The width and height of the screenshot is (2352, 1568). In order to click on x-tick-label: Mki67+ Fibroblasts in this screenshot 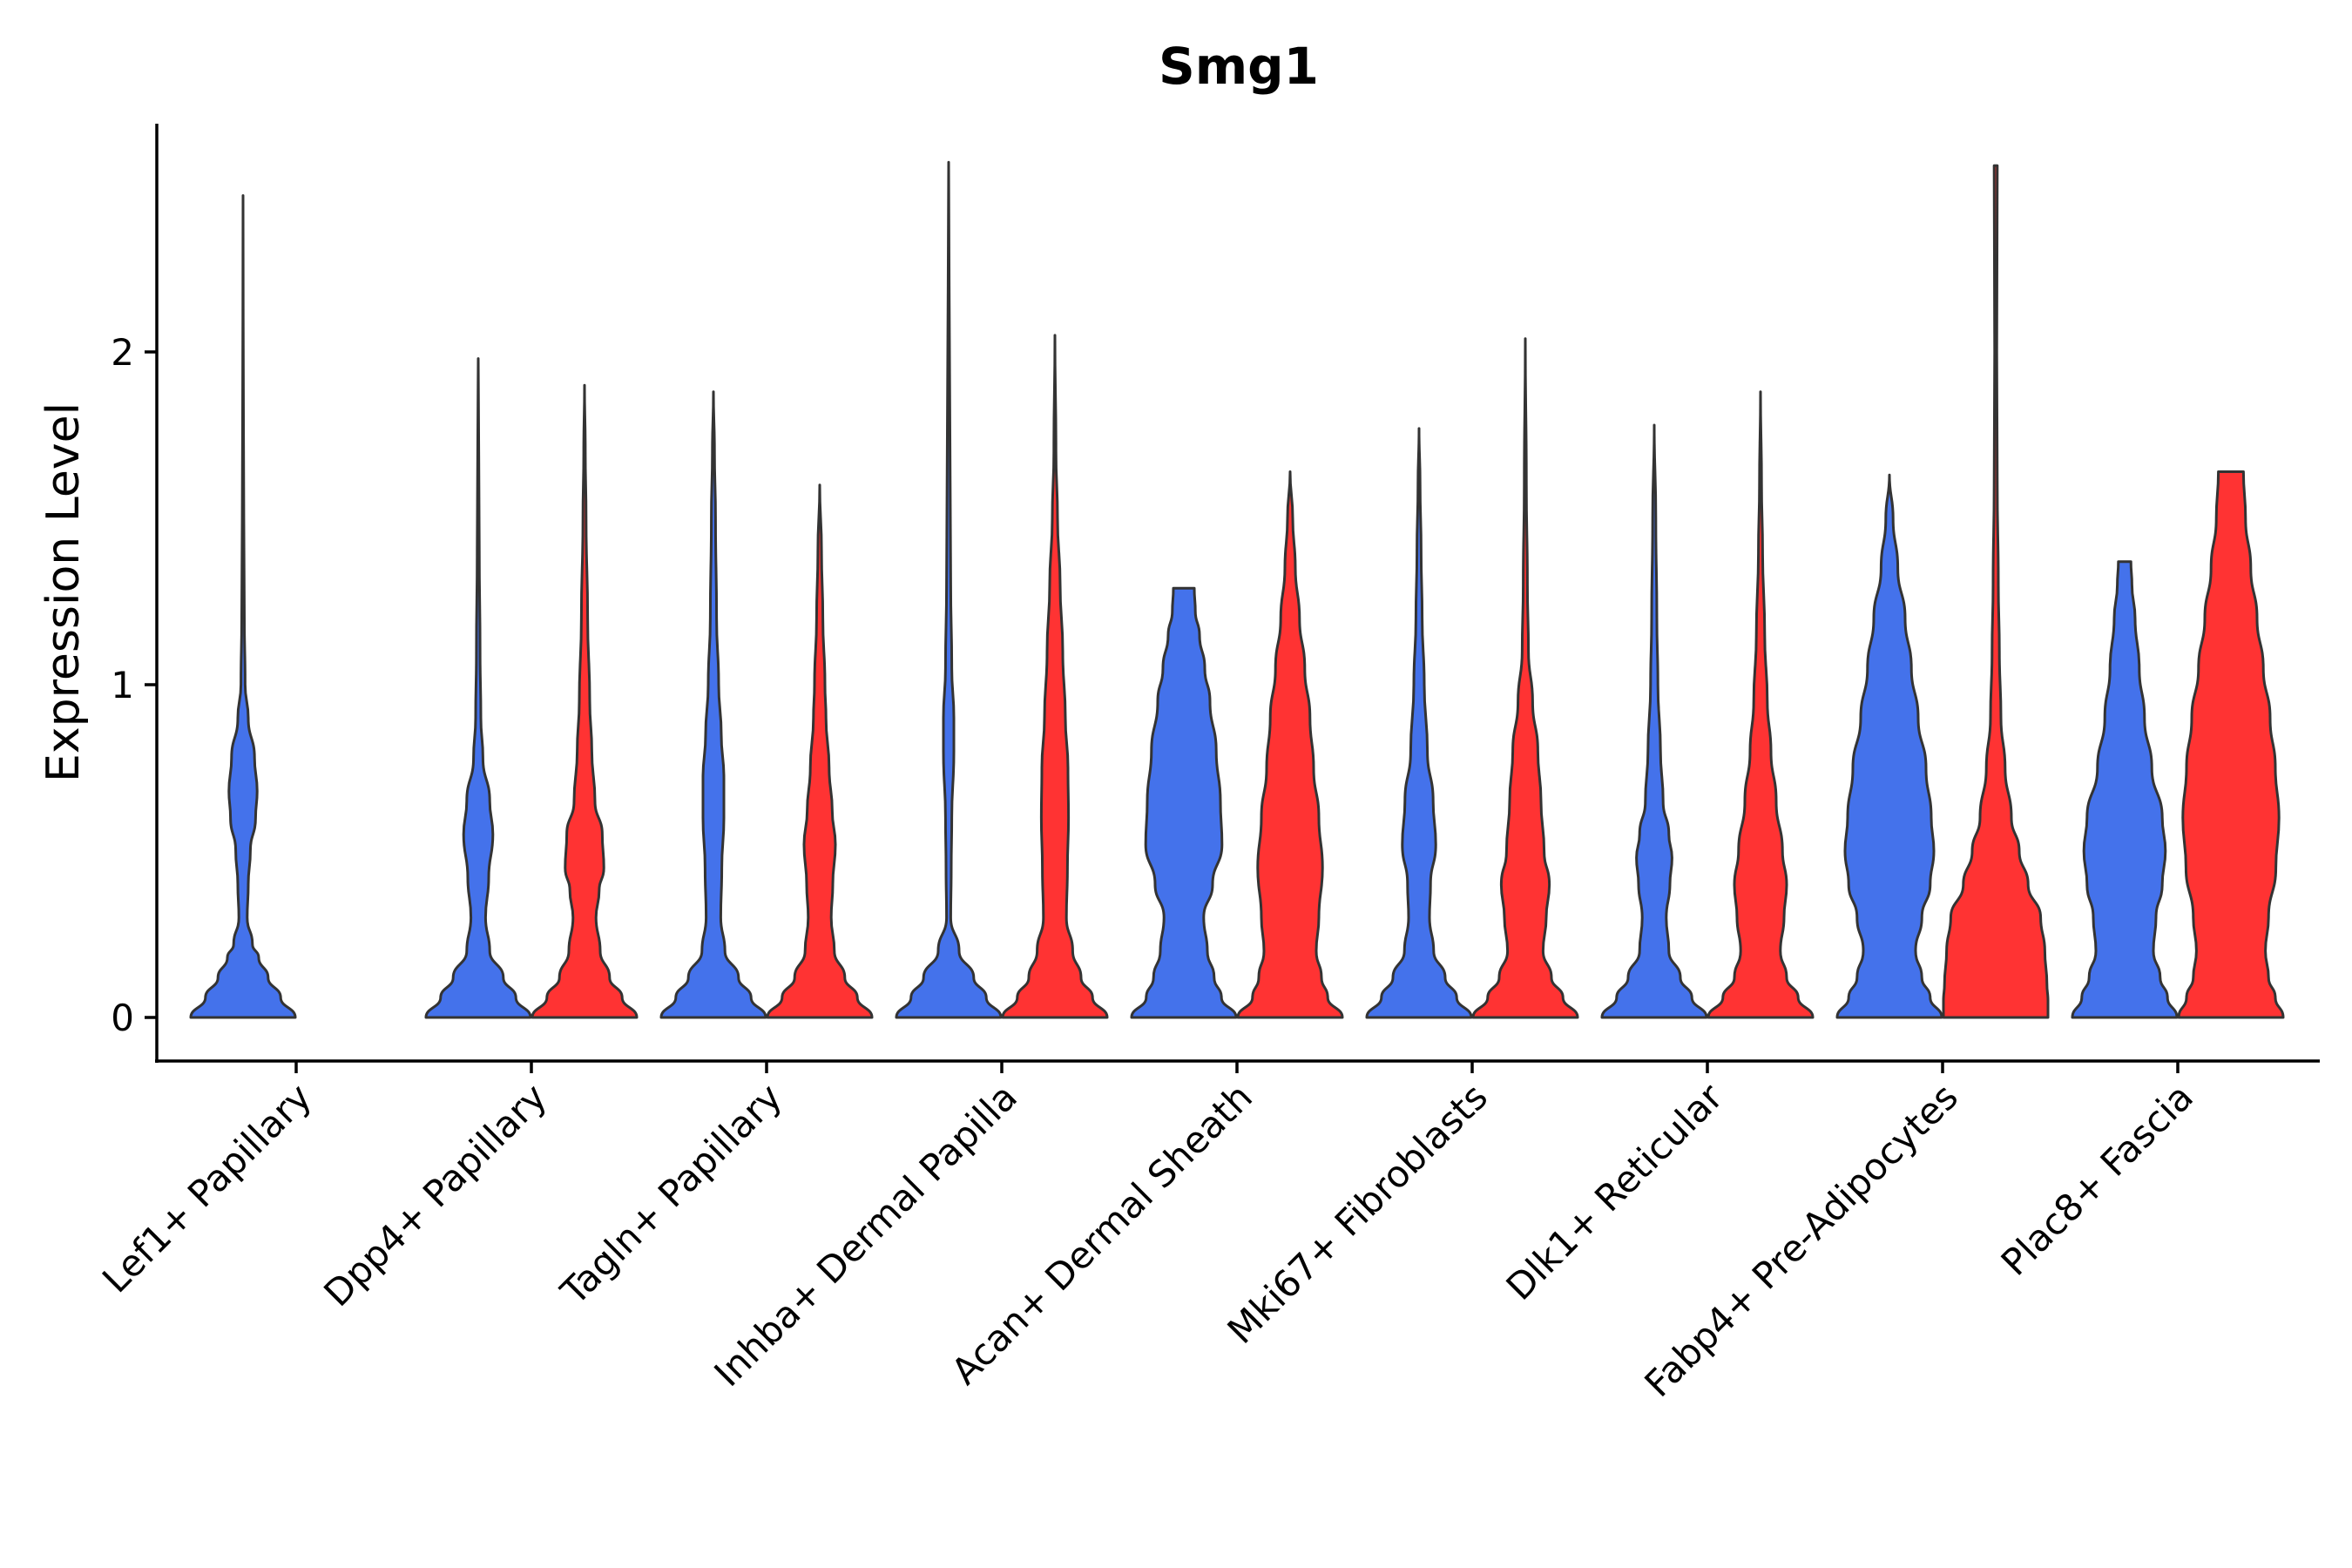, I will do `click(1358, 1213)`.